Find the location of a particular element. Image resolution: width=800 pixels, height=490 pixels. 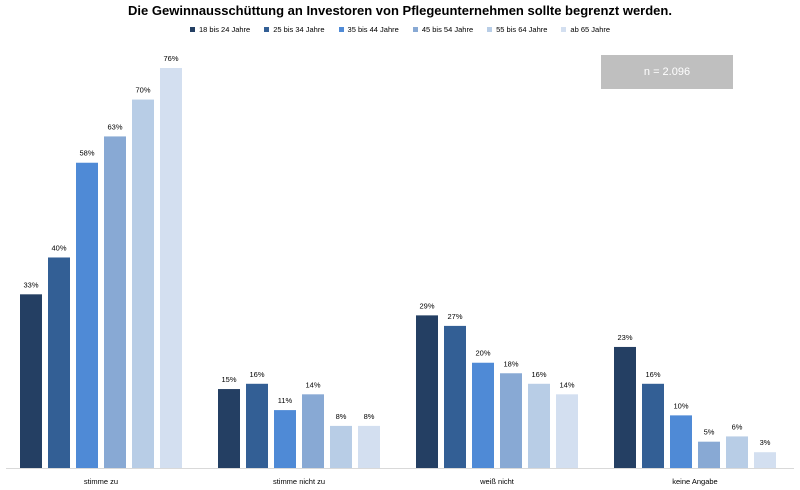

bar-value-label: 10% is located at coordinates (680, 405).